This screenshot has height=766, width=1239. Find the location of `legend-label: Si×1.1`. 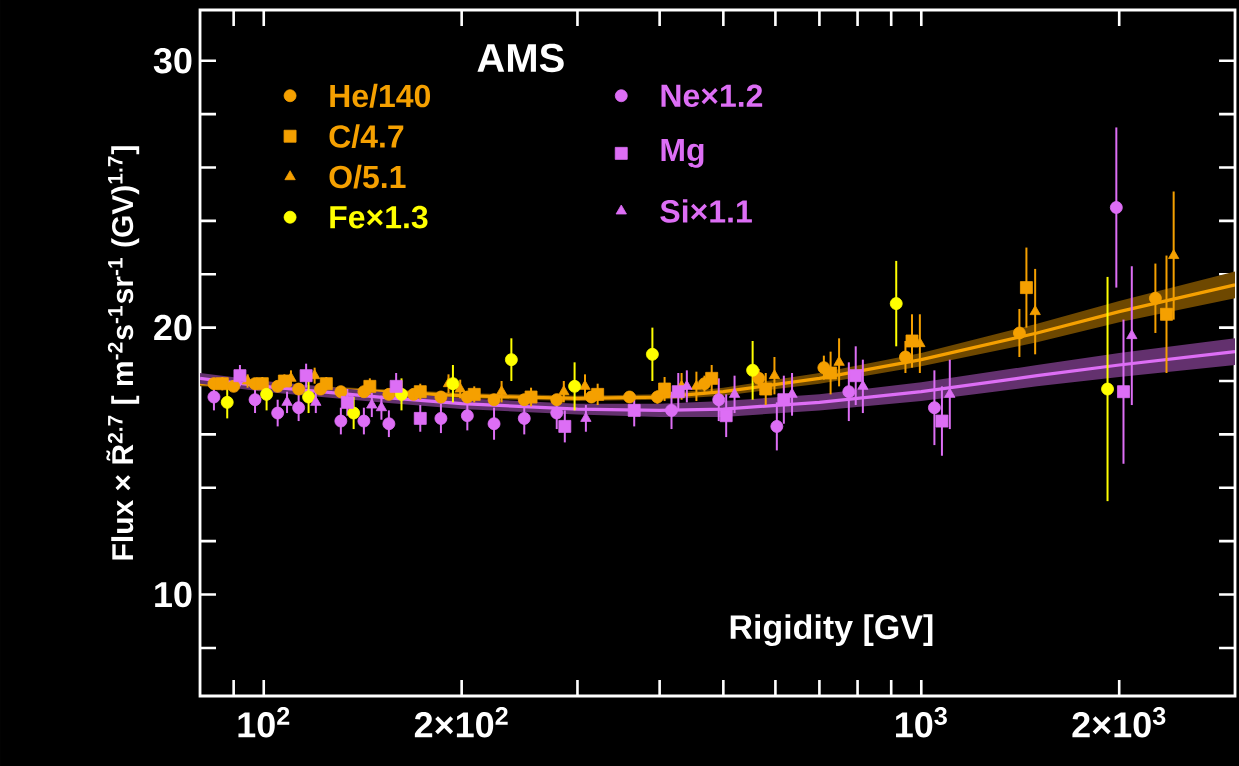

legend-label: Si×1.1 is located at coordinates (706, 211).